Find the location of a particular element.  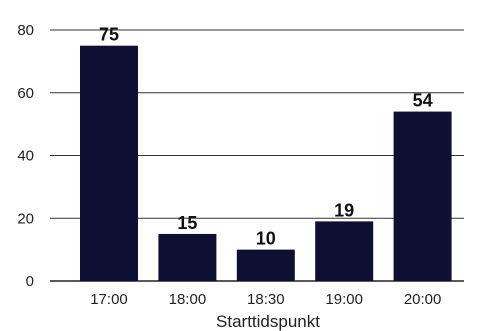

x-axis-ticks: 17:00 18:00 18:30 19:00 20:00 is located at coordinates (265, 299).